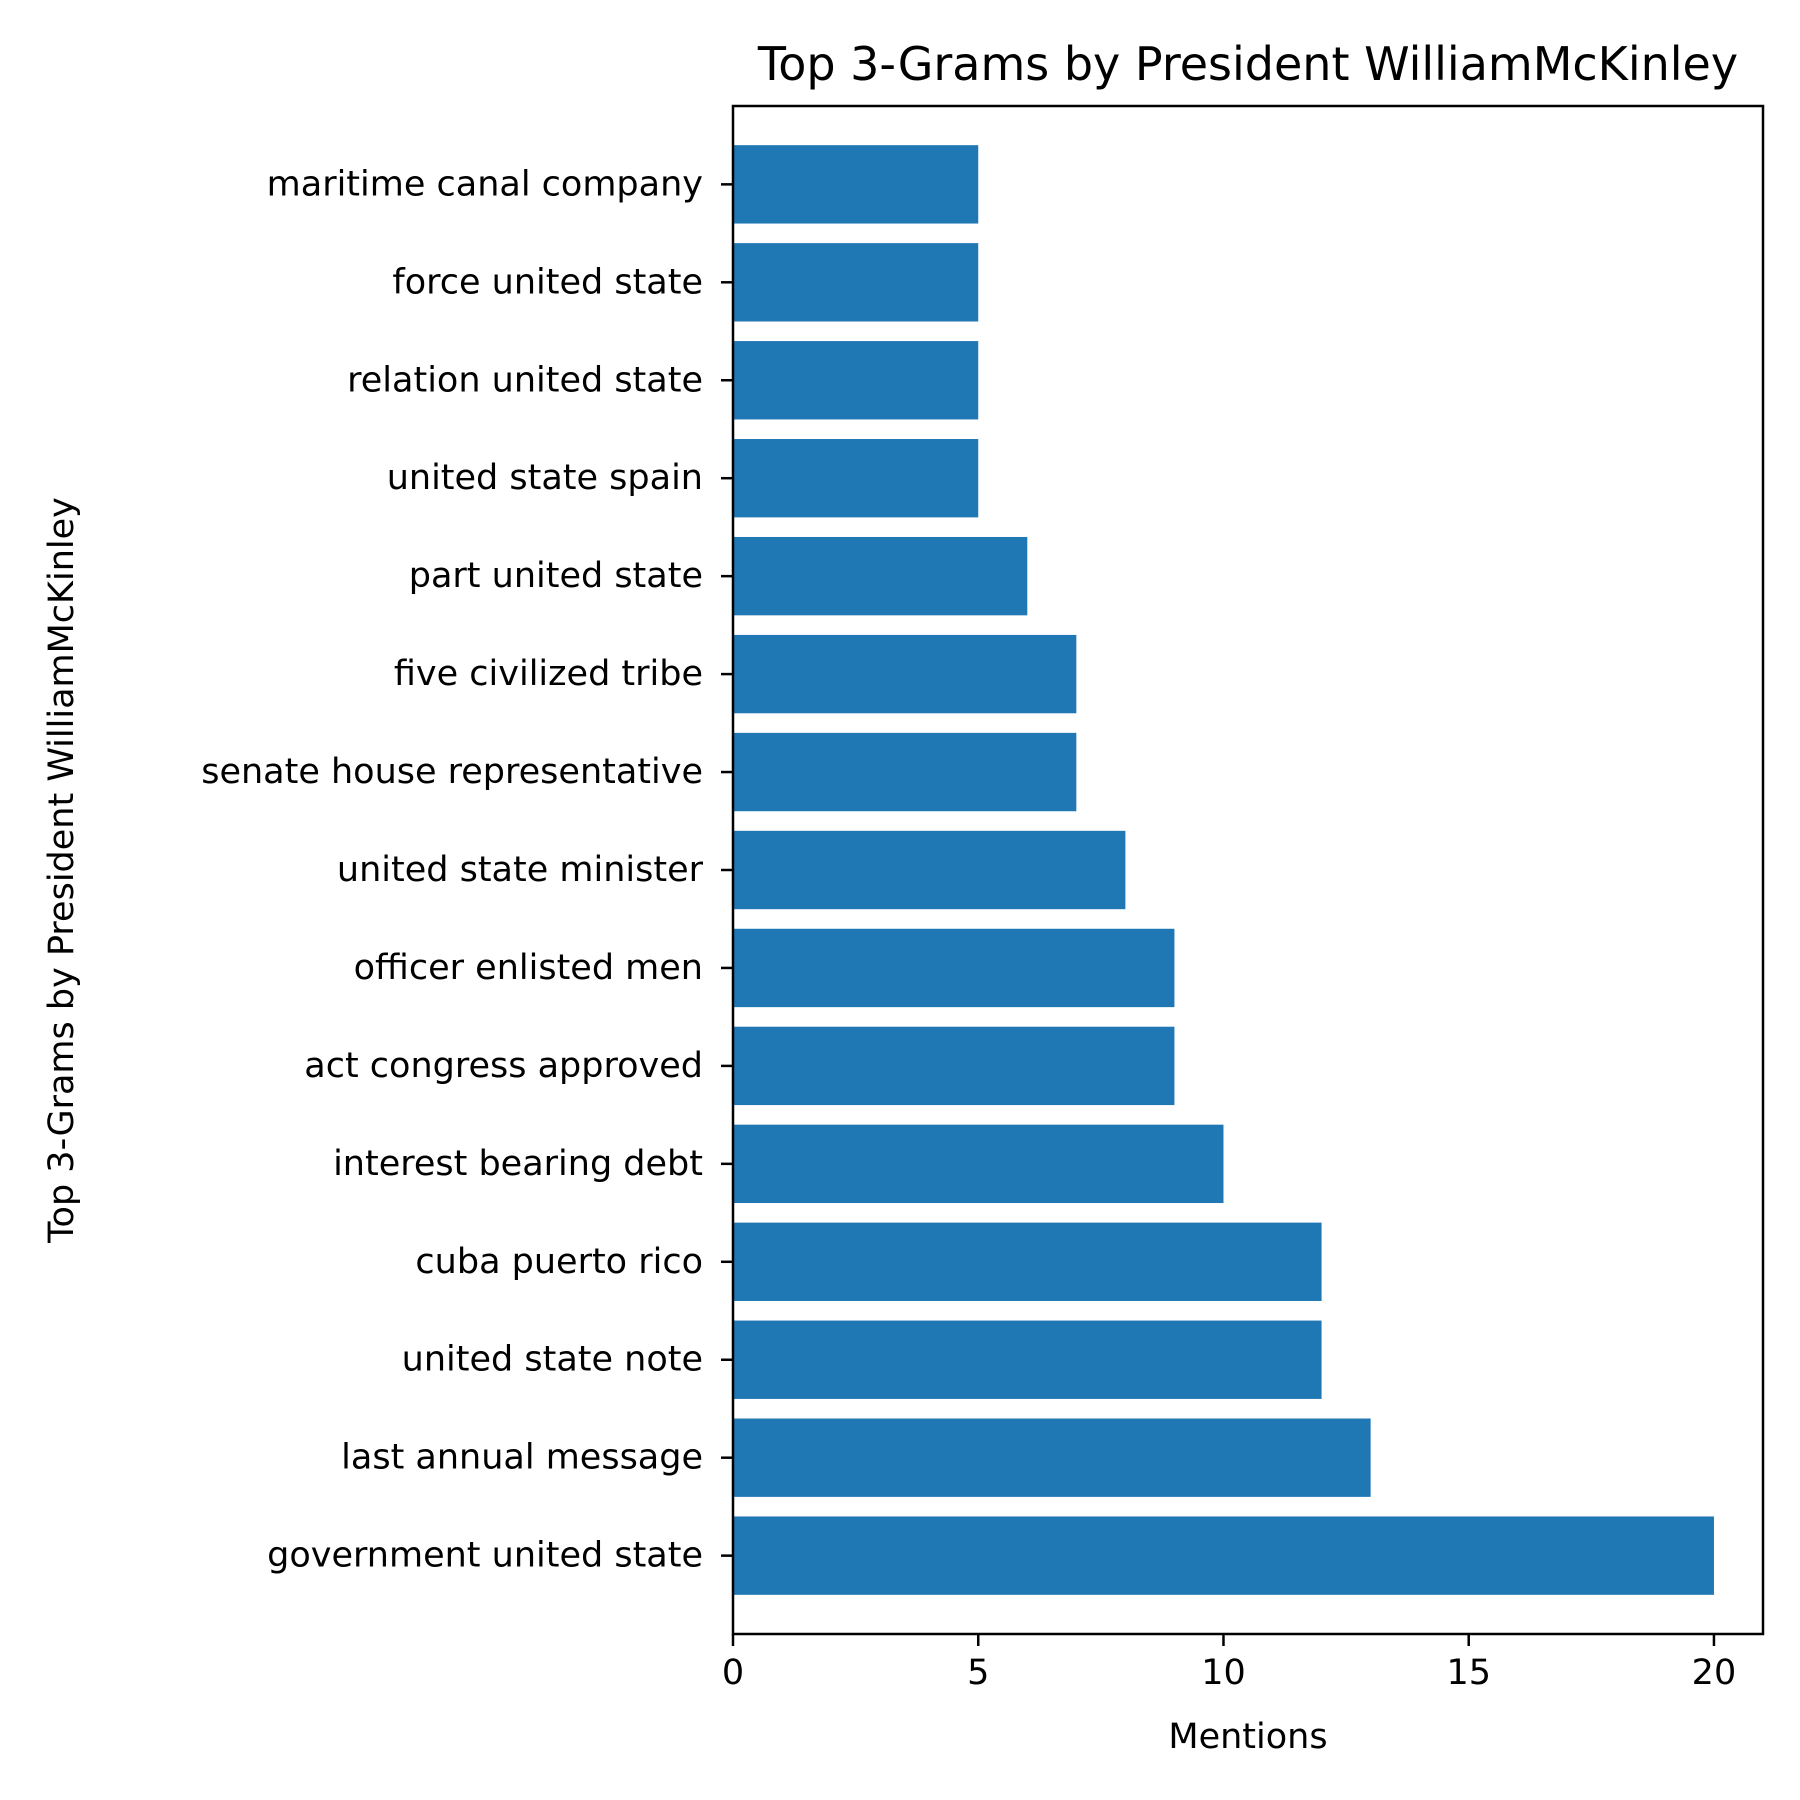  I want to click on x-axis-label: Mentions, so click(1247, 1737).